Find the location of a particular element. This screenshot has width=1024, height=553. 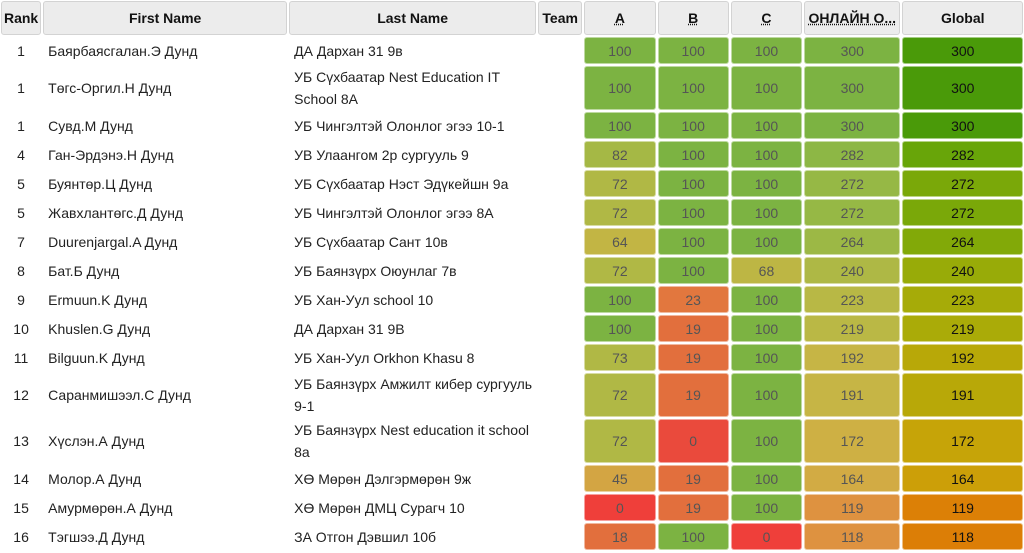

last-name-cell: УБ Сүхбаатар Нэст Эдүкейшн 9а is located at coordinates (401, 183).